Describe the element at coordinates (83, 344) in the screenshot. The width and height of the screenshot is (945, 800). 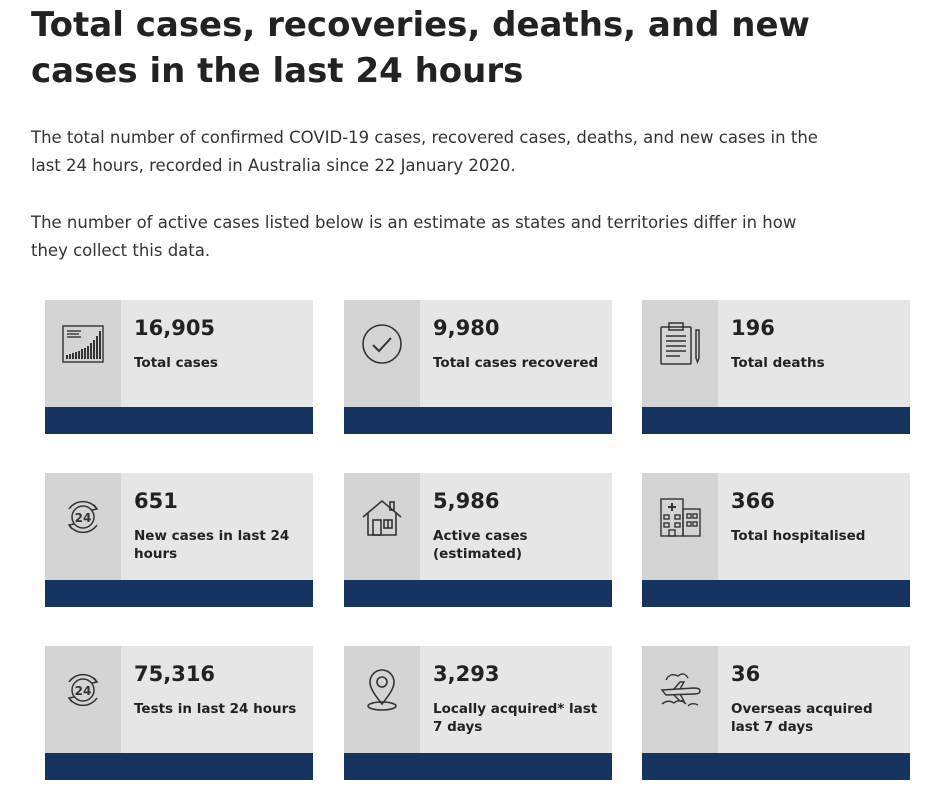
I see `chart-icon` at that location.